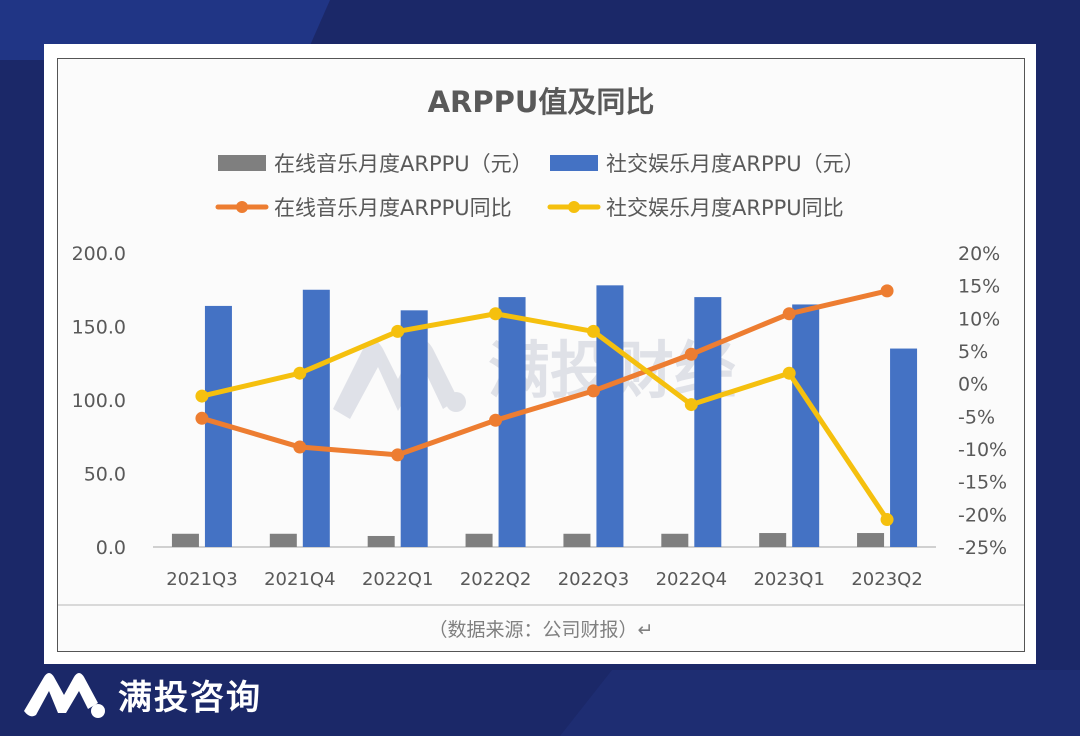  I want to click on right-axis: -25% -20% -15% -10% -5% 0% 5% 10% 15% 20%, so click(982, 401).